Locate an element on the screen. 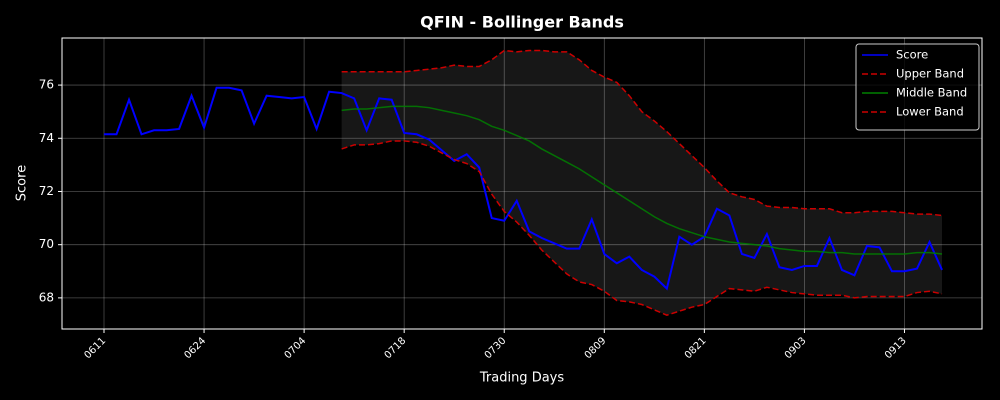  y-tick-label: 70 is located at coordinates (46, 244).